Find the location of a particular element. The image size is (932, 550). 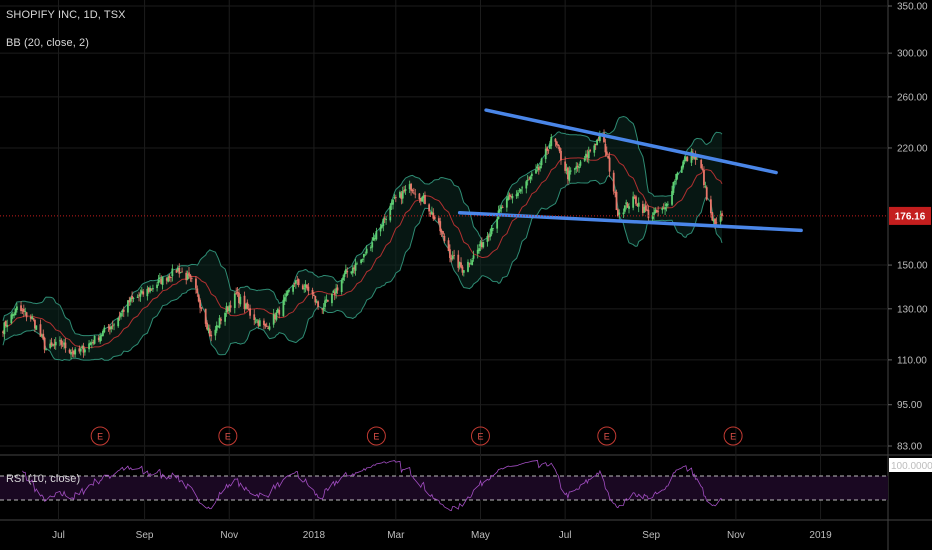

x-tick-label: Mar is located at coordinates (396, 535).